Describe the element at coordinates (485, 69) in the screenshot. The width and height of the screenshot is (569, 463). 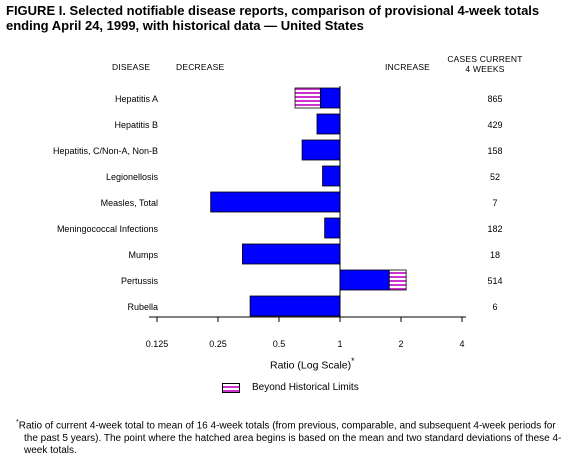
I see `cases-current-header-line2: 4 WEEKS` at that location.